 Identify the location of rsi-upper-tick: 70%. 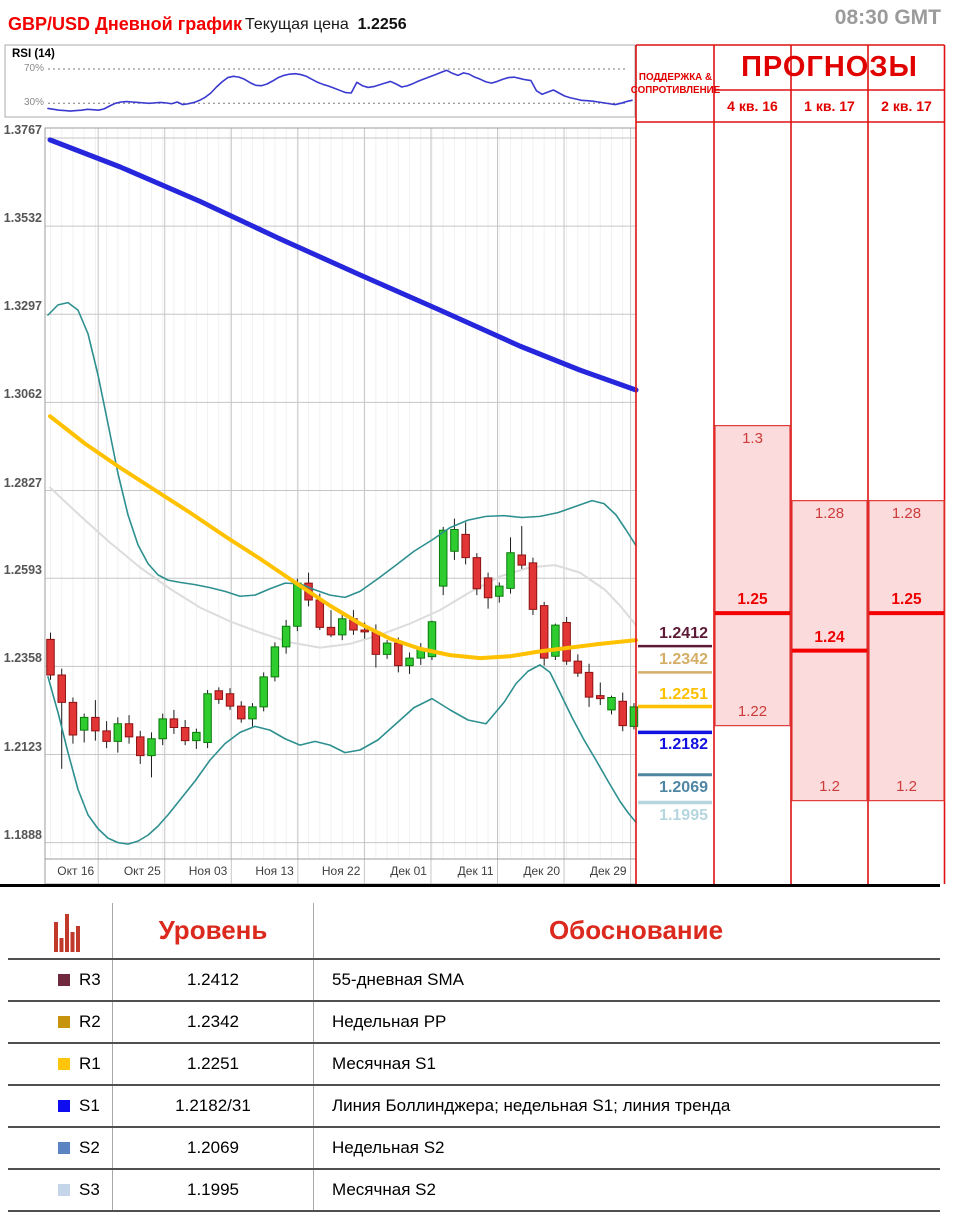
(33, 68).